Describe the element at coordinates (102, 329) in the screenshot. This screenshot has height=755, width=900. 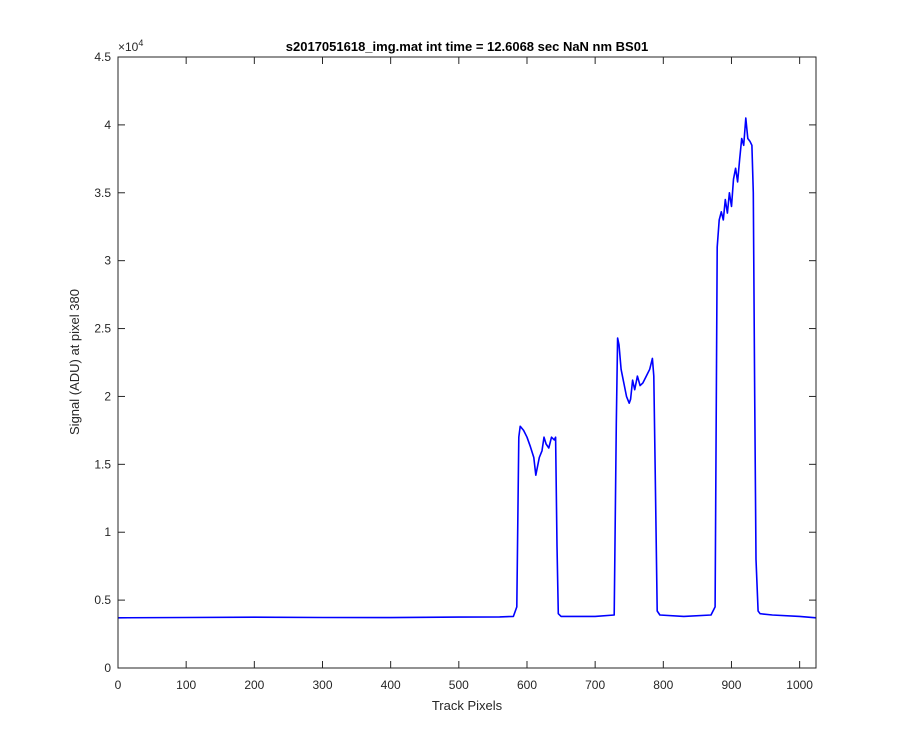
I see `y-tick-label: 2.5` at that location.